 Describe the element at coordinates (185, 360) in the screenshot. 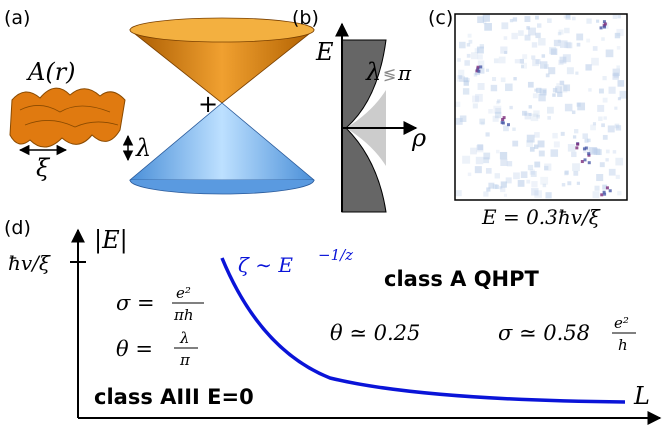

I see `theta-aiii-den: π` at that location.